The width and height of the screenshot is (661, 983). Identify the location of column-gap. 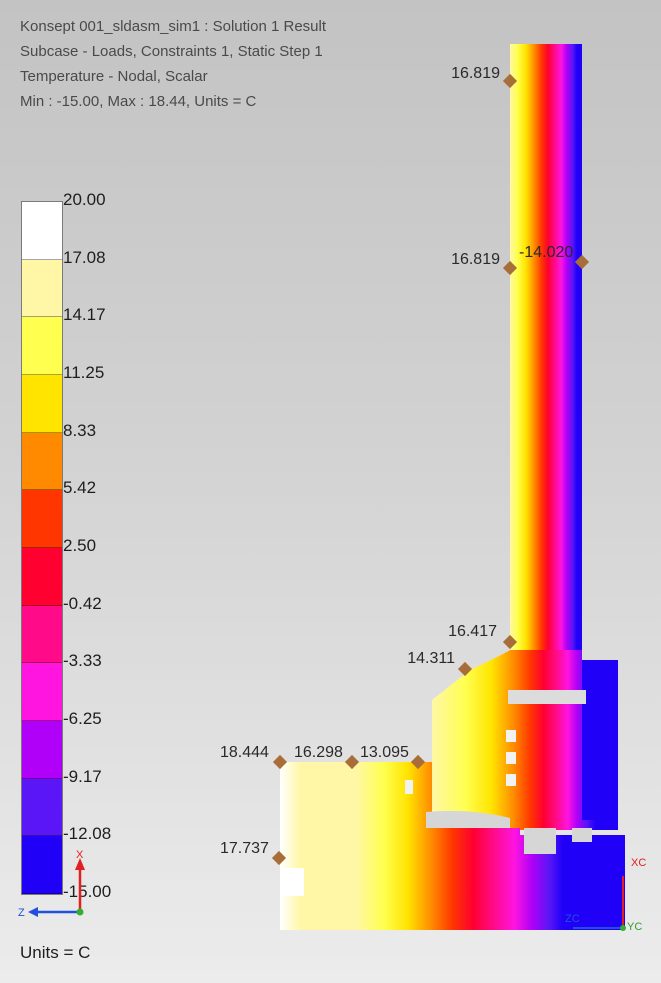
(547, 697).